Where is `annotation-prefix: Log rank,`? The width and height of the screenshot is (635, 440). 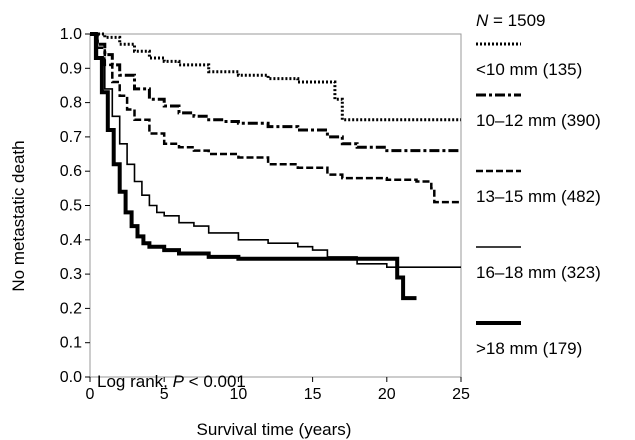
annotation-prefix: Log rank, is located at coordinates (135, 381).